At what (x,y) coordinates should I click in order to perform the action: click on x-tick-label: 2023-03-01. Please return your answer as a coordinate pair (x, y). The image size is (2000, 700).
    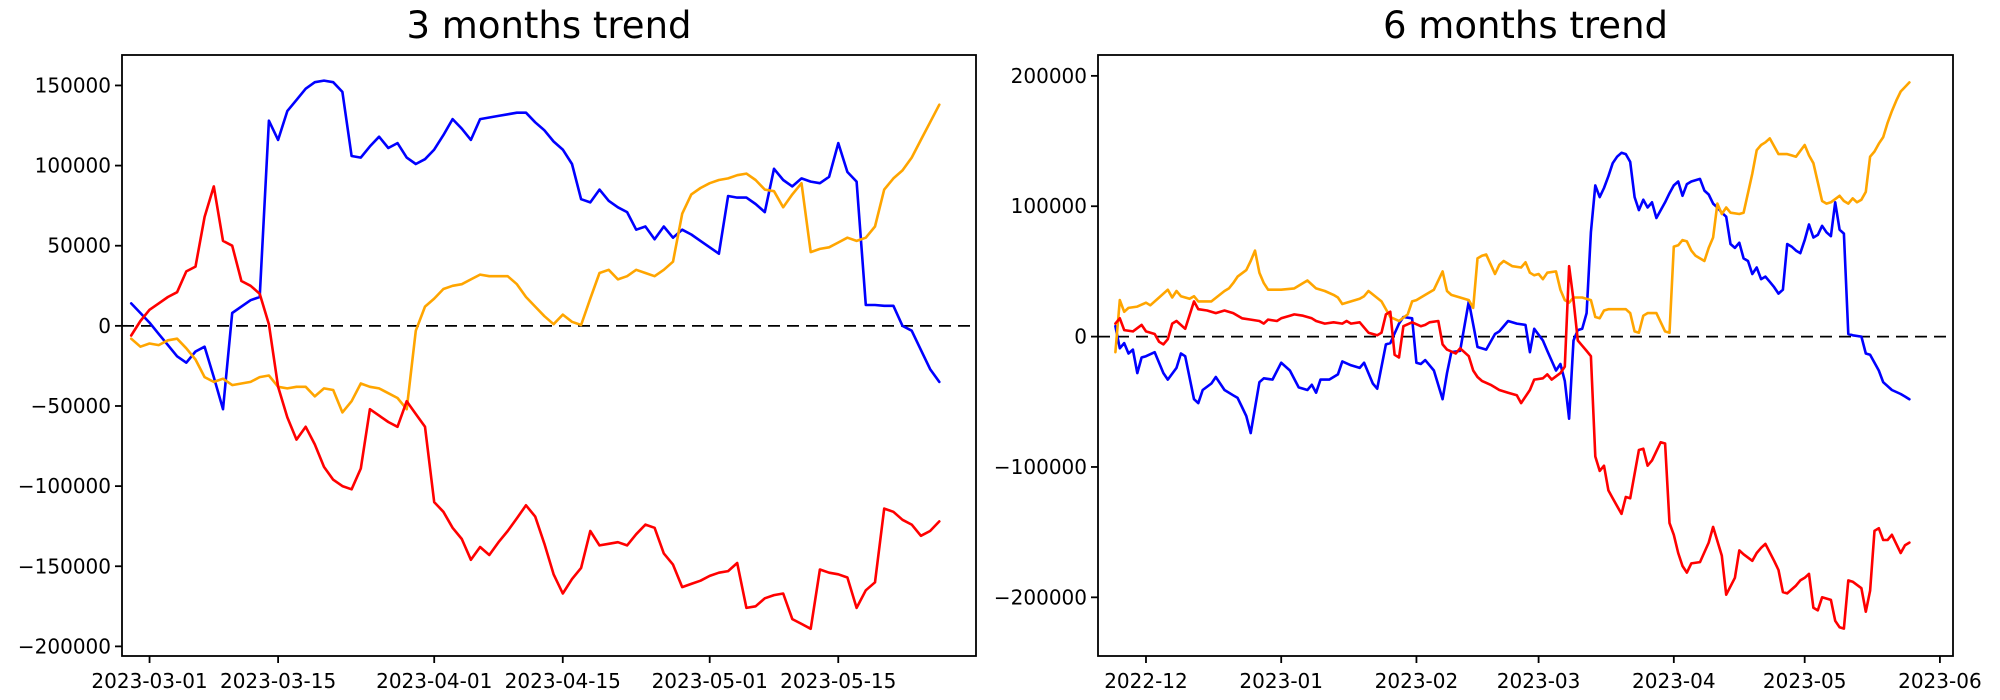
    Looking at the image, I should click on (149, 681).